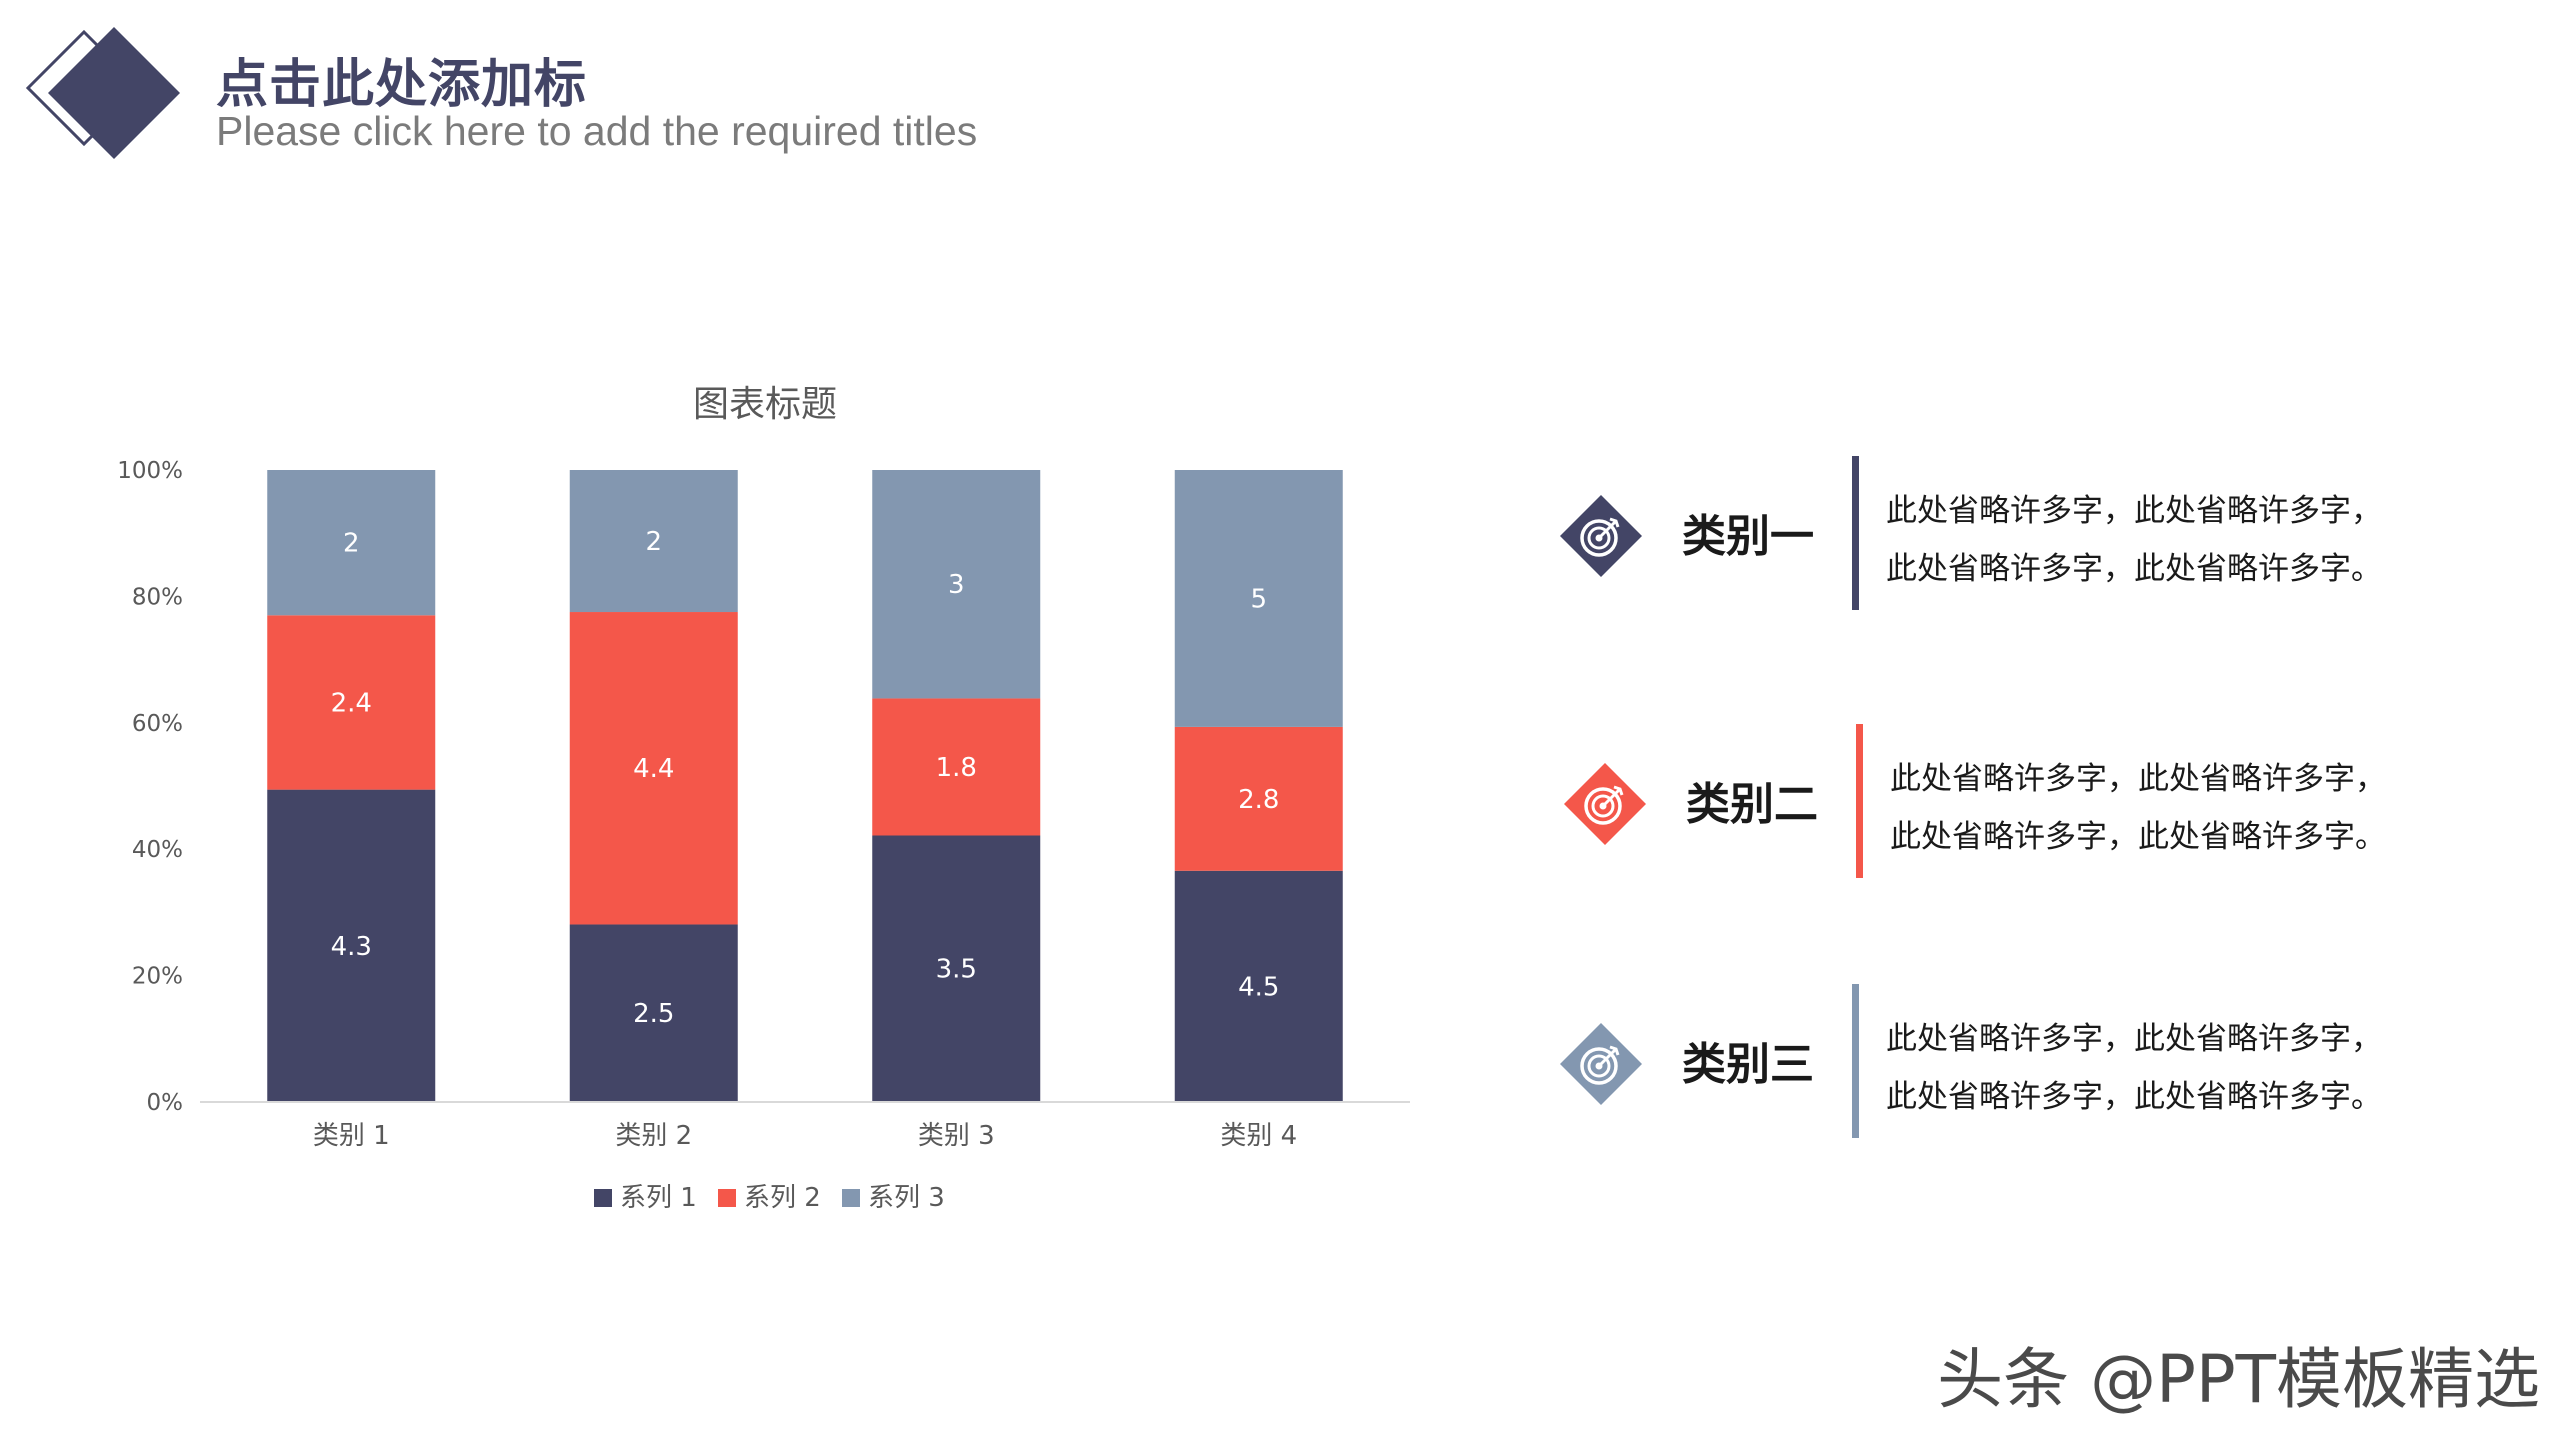  What do you see at coordinates (1748, 1064) in the screenshot?
I see `category-title: 类别三` at bounding box center [1748, 1064].